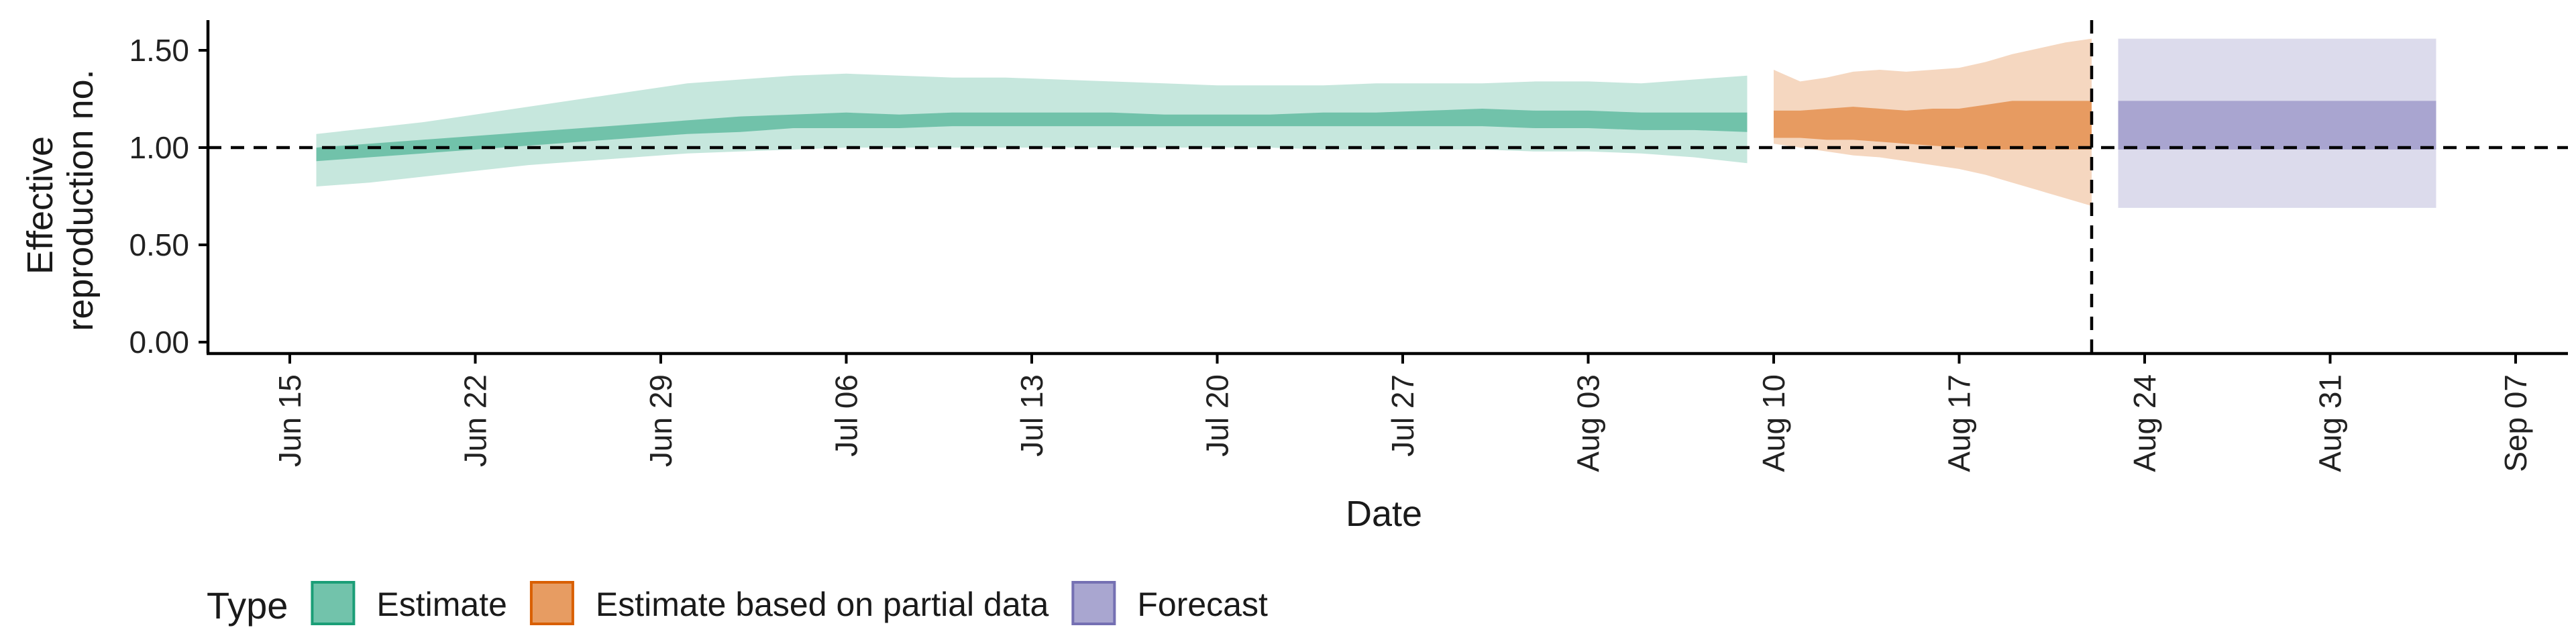 This screenshot has height=644, width=2576. I want to click on estimate-based-on-partial-data-50pct-band, so click(1933, 125).